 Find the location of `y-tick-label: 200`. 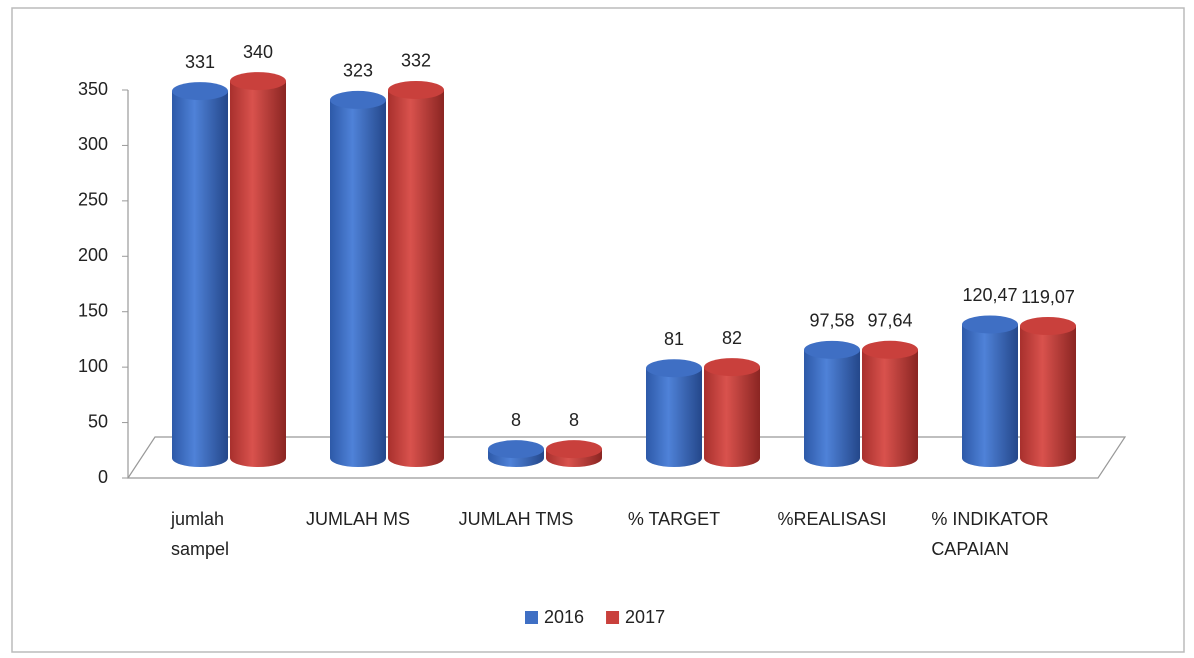

y-tick-label: 200 is located at coordinates (93, 255).